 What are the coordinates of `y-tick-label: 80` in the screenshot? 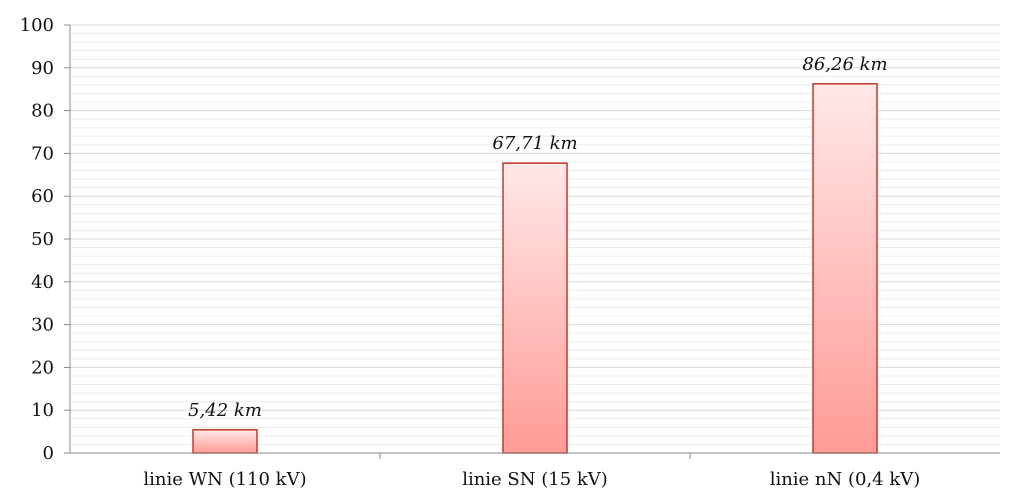 It's located at (42, 111).